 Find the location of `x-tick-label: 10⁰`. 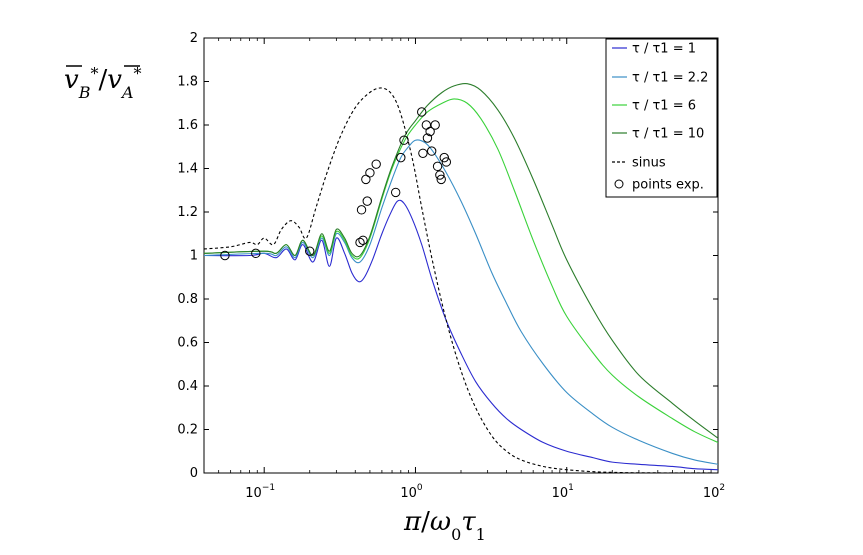

x-tick-label: 10⁰ is located at coordinates (411, 492).